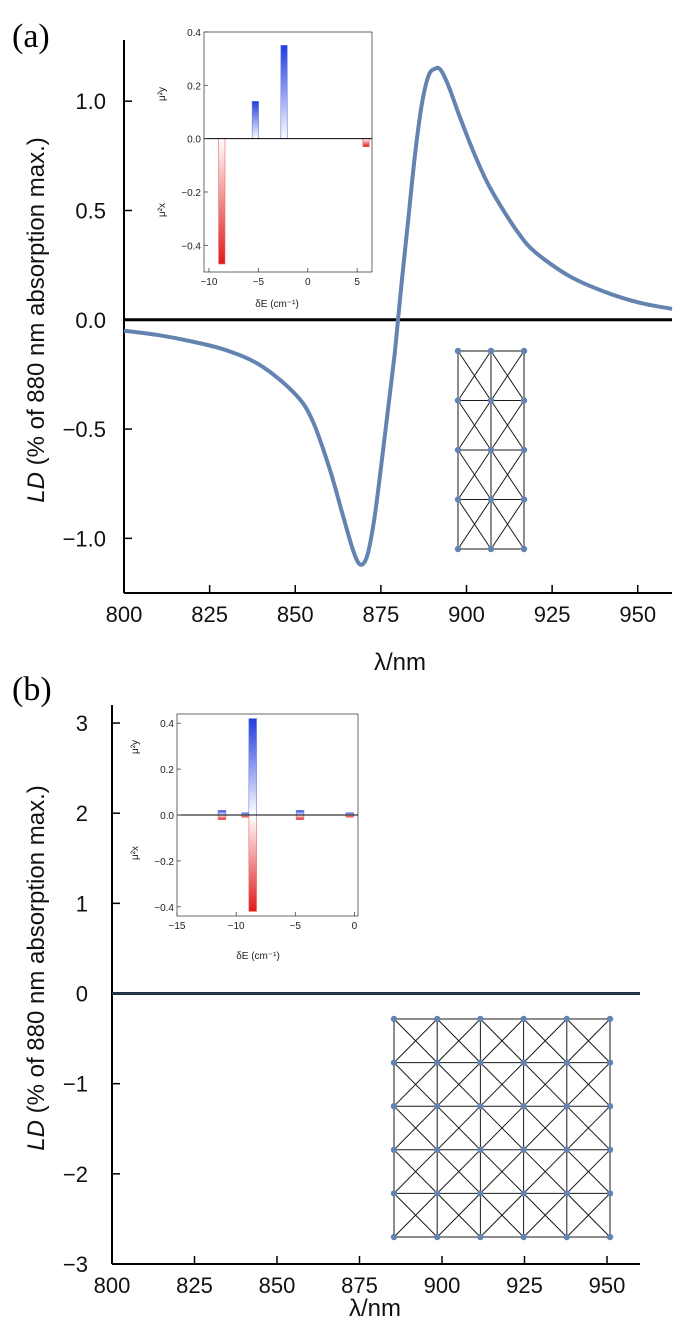 This screenshot has height=1325, width=680. I want to click on panel-b-inset-x-tick-label: −10, so click(236, 926).